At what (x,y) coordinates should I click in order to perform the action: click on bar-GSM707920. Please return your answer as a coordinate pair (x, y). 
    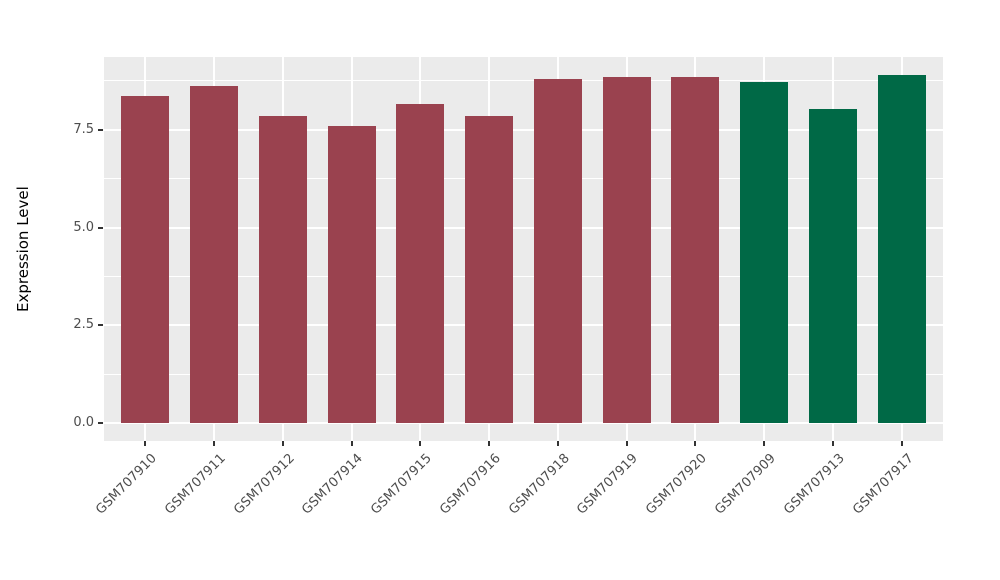
    Looking at the image, I should click on (695, 250).